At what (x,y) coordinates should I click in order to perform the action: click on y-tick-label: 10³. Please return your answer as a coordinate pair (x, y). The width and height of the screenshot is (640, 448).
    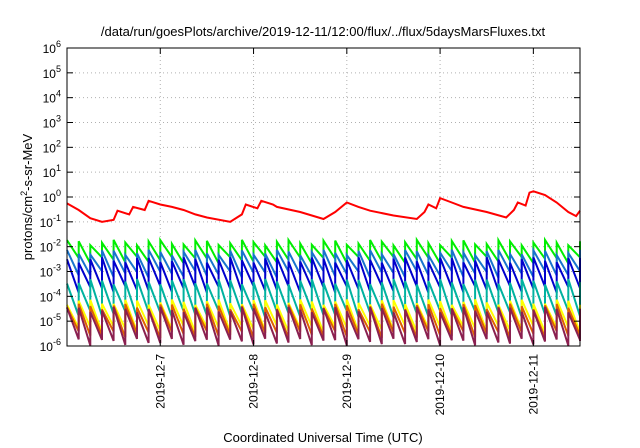
    Looking at the image, I should click on (52, 122).